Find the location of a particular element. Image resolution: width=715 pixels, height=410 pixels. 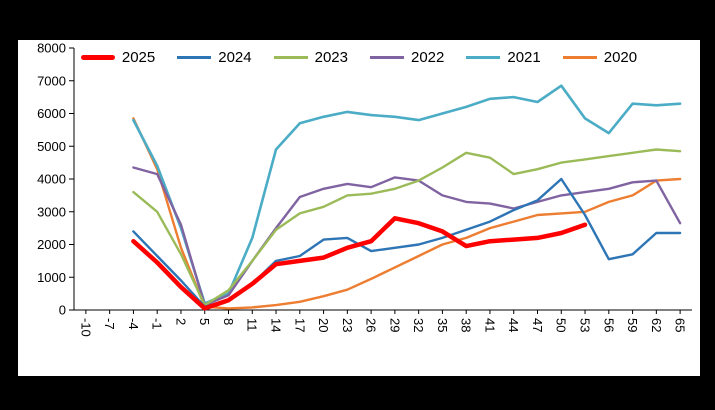

x-tick-label: -1 is located at coordinates (157, 324).